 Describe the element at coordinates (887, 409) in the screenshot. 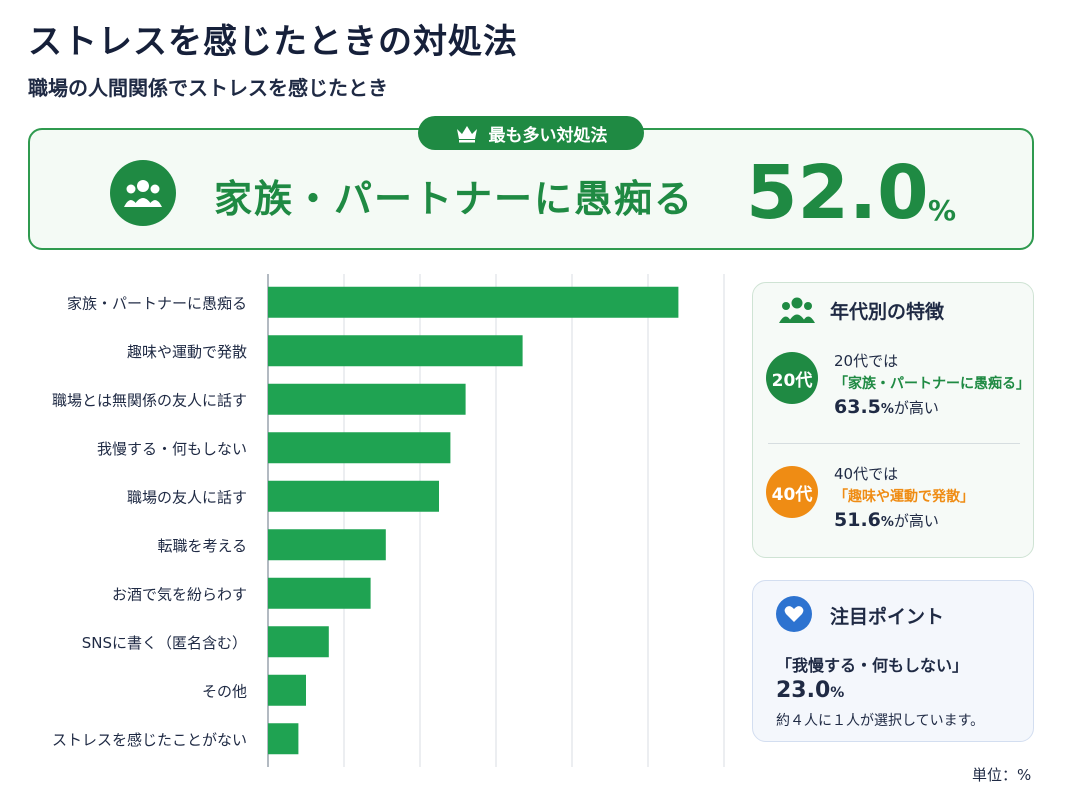

I see `age-item-20s-pct-unit: %` at that location.